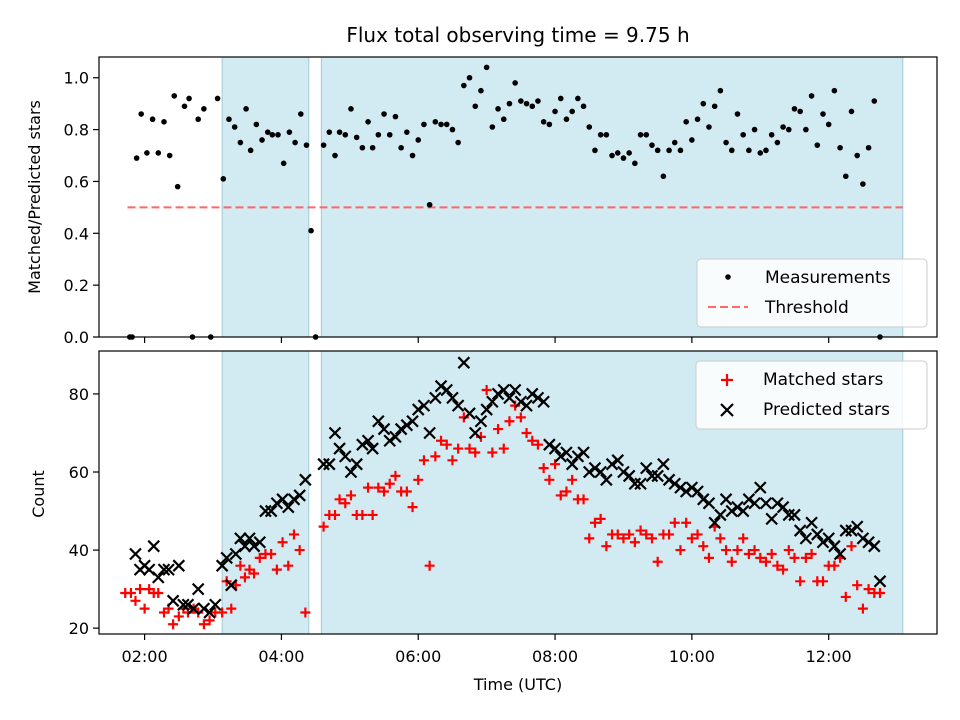 Image resolution: width=960 pixels, height=720 pixels. What do you see at coordinates (812, 293) in the screenshot?
I see `top-legend: Measurements Threshold` at bounding box center [812, 293].